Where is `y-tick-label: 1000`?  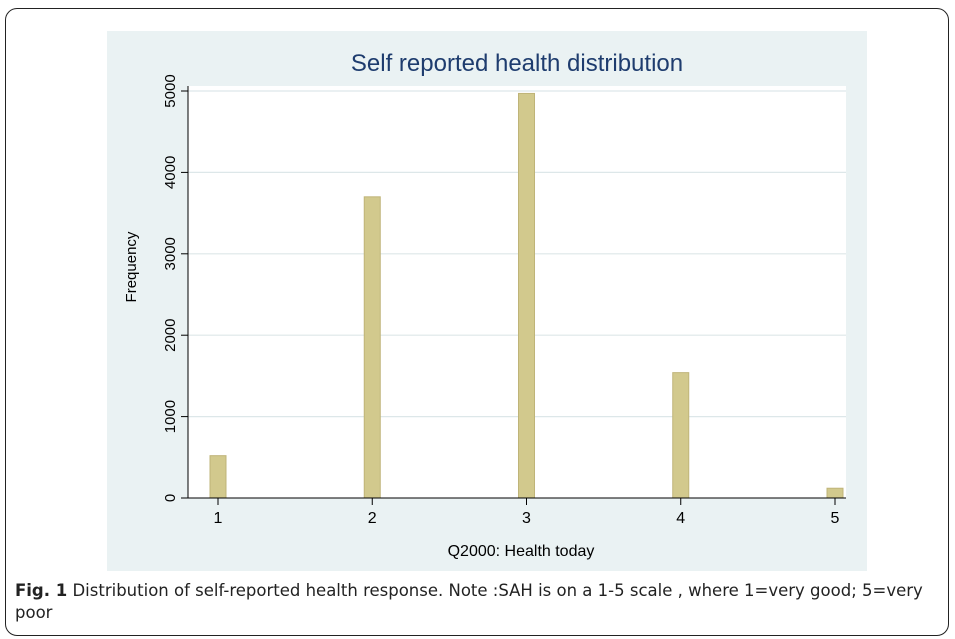 y-tick-label: 1000 is located at coordinates (170, 416).